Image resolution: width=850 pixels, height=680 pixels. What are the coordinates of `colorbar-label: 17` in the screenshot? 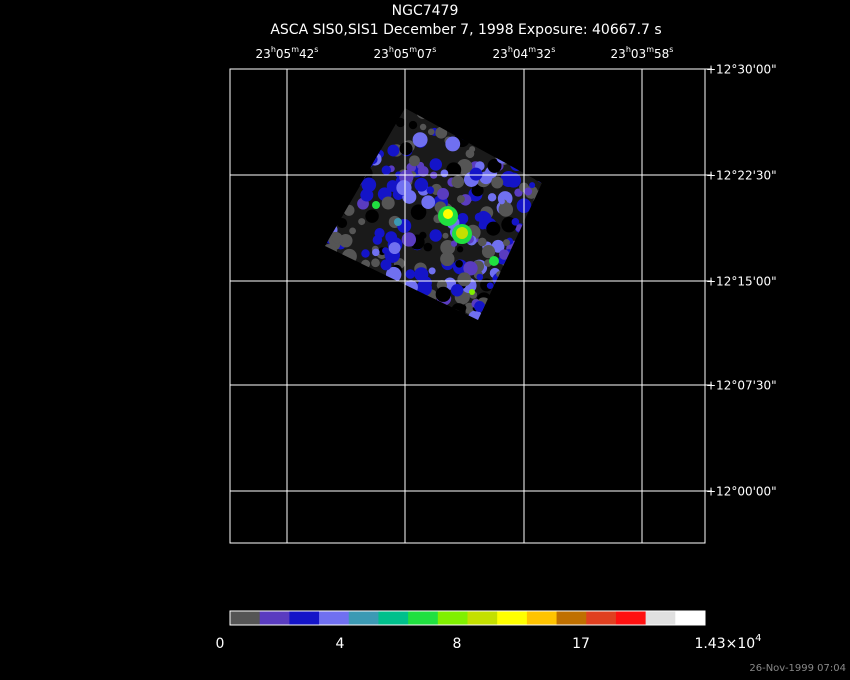 It's located at (581, 644).